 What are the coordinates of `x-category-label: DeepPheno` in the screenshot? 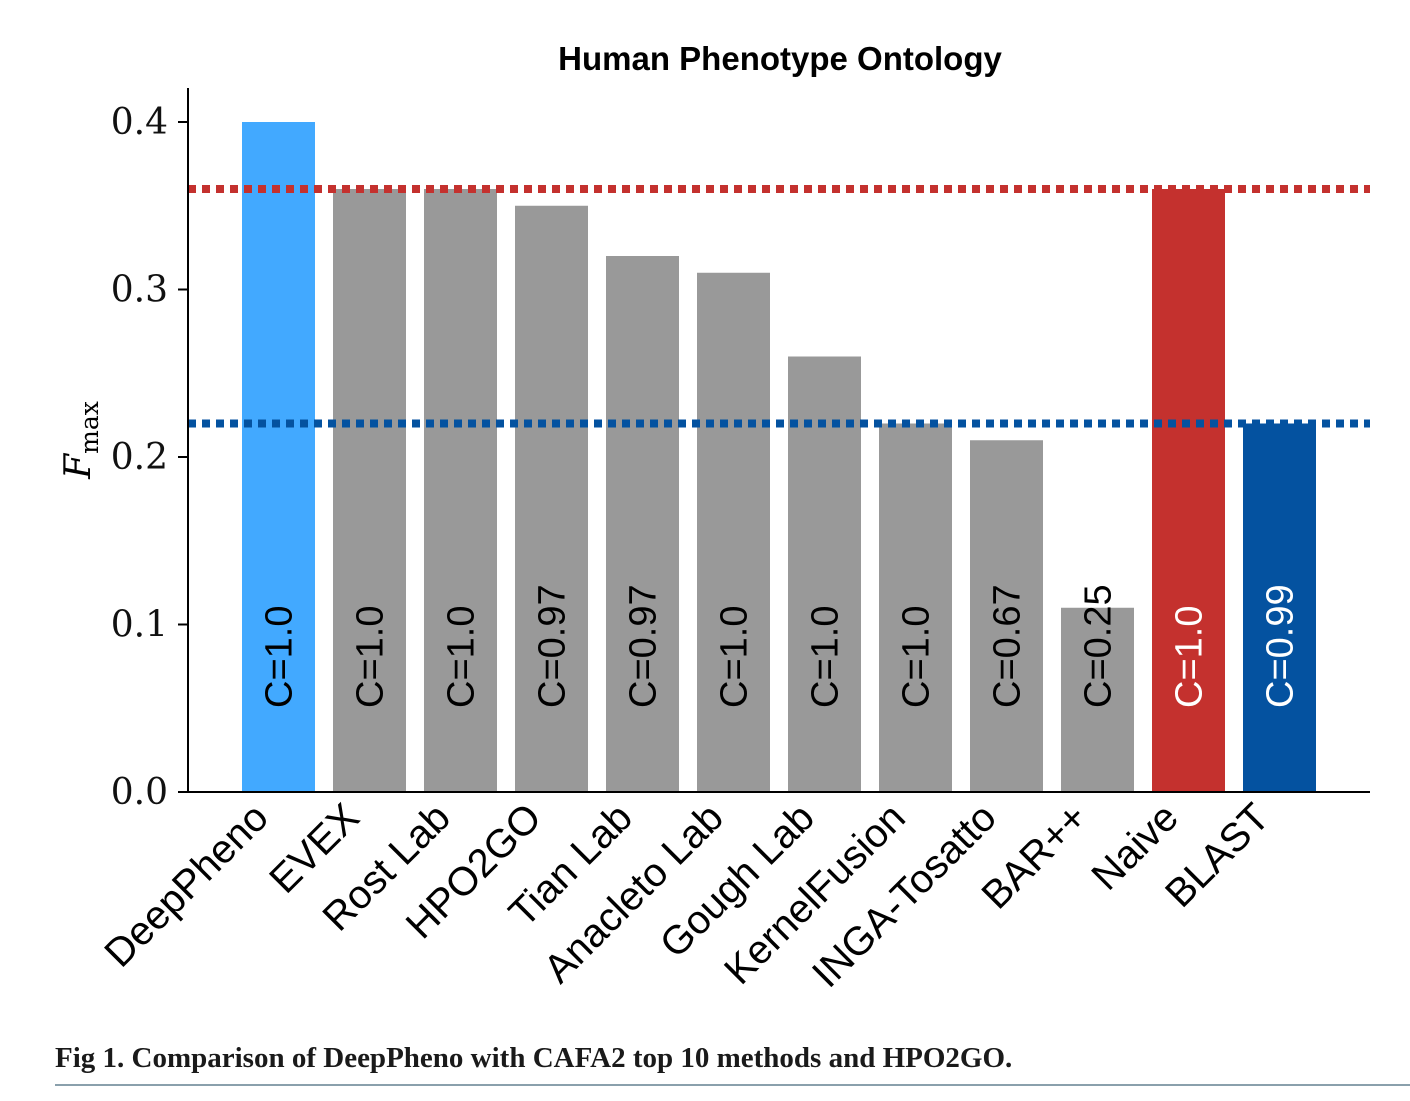 It's located at (186, 885).